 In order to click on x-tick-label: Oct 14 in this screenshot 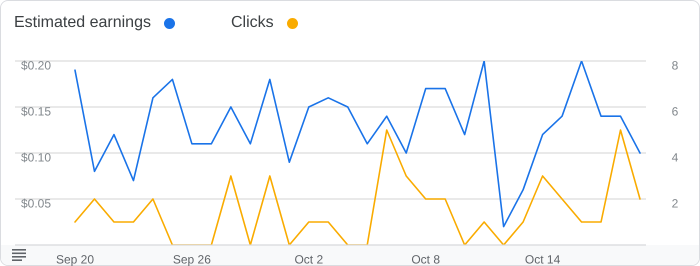, I will do `click(542, 259)`.